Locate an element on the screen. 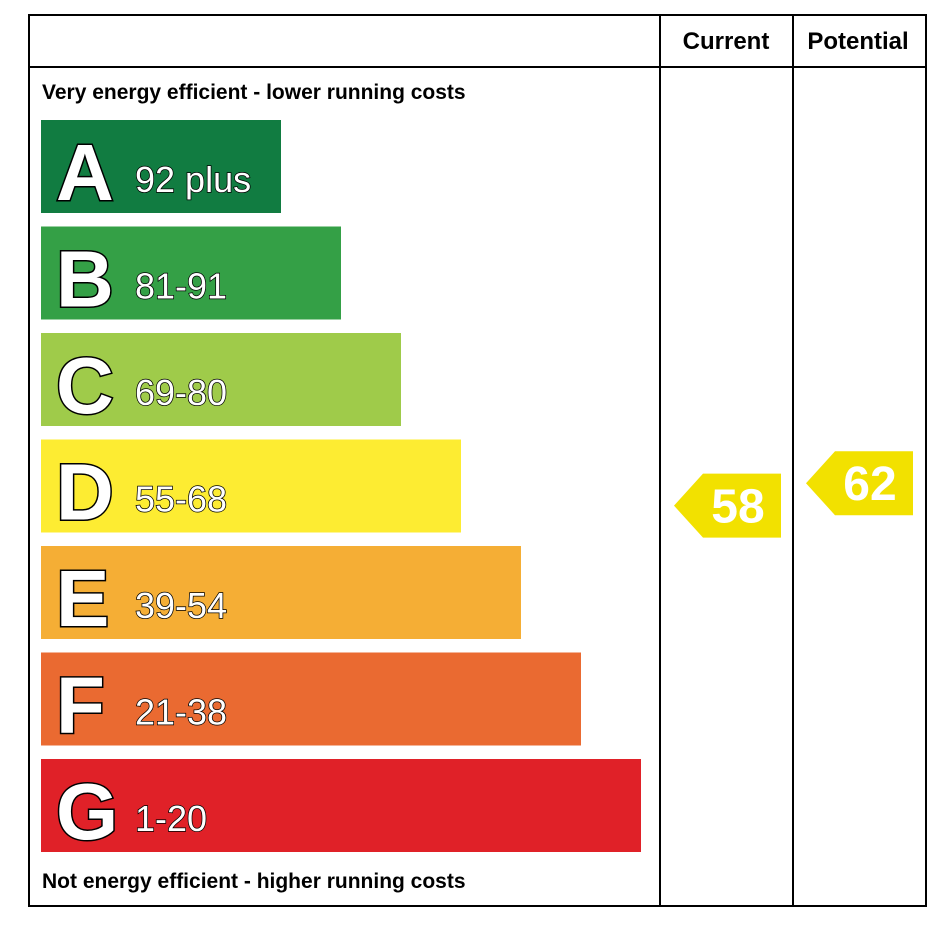 This screenshot has height=926, width=946. band-c: C 69-80 is located at coordinates (221, 382).